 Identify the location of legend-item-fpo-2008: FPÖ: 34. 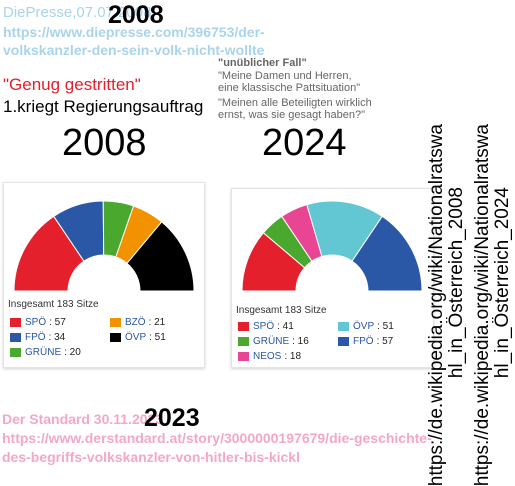
(37, 337).